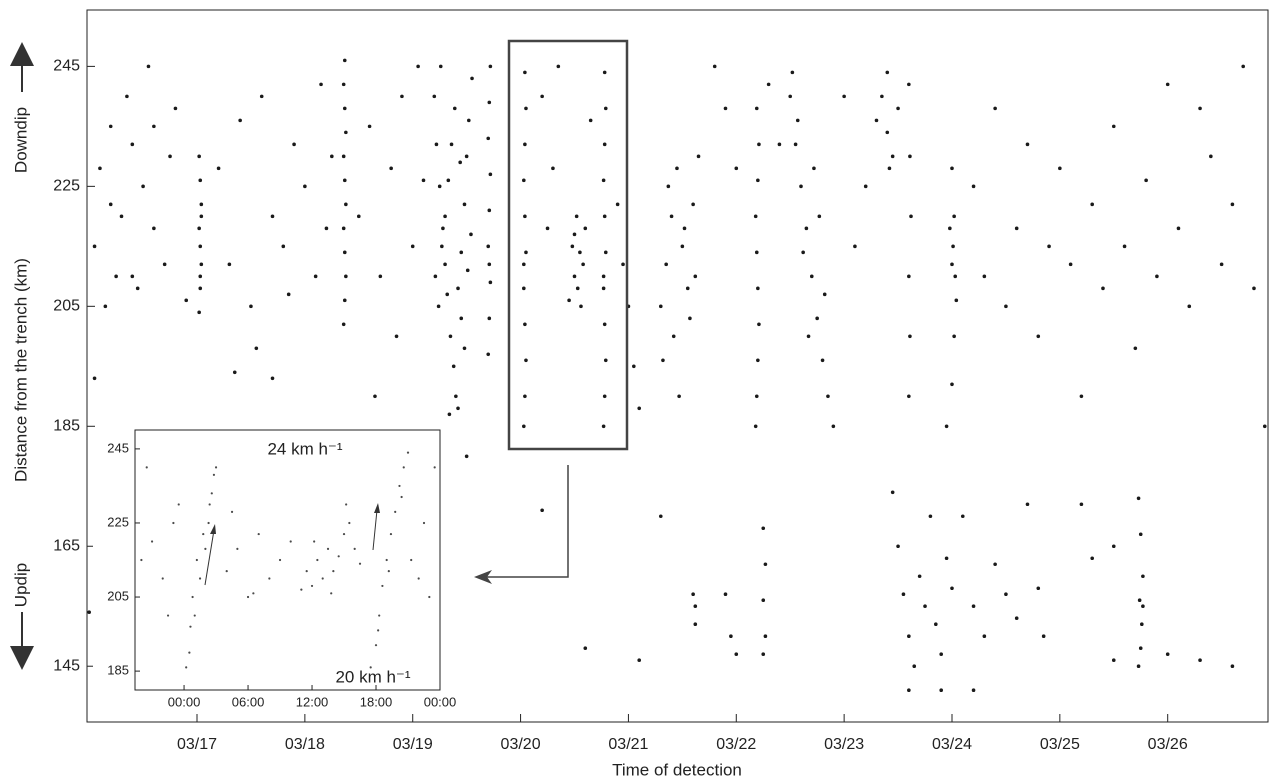  I want to click on inset-frame, so click(287, 560).